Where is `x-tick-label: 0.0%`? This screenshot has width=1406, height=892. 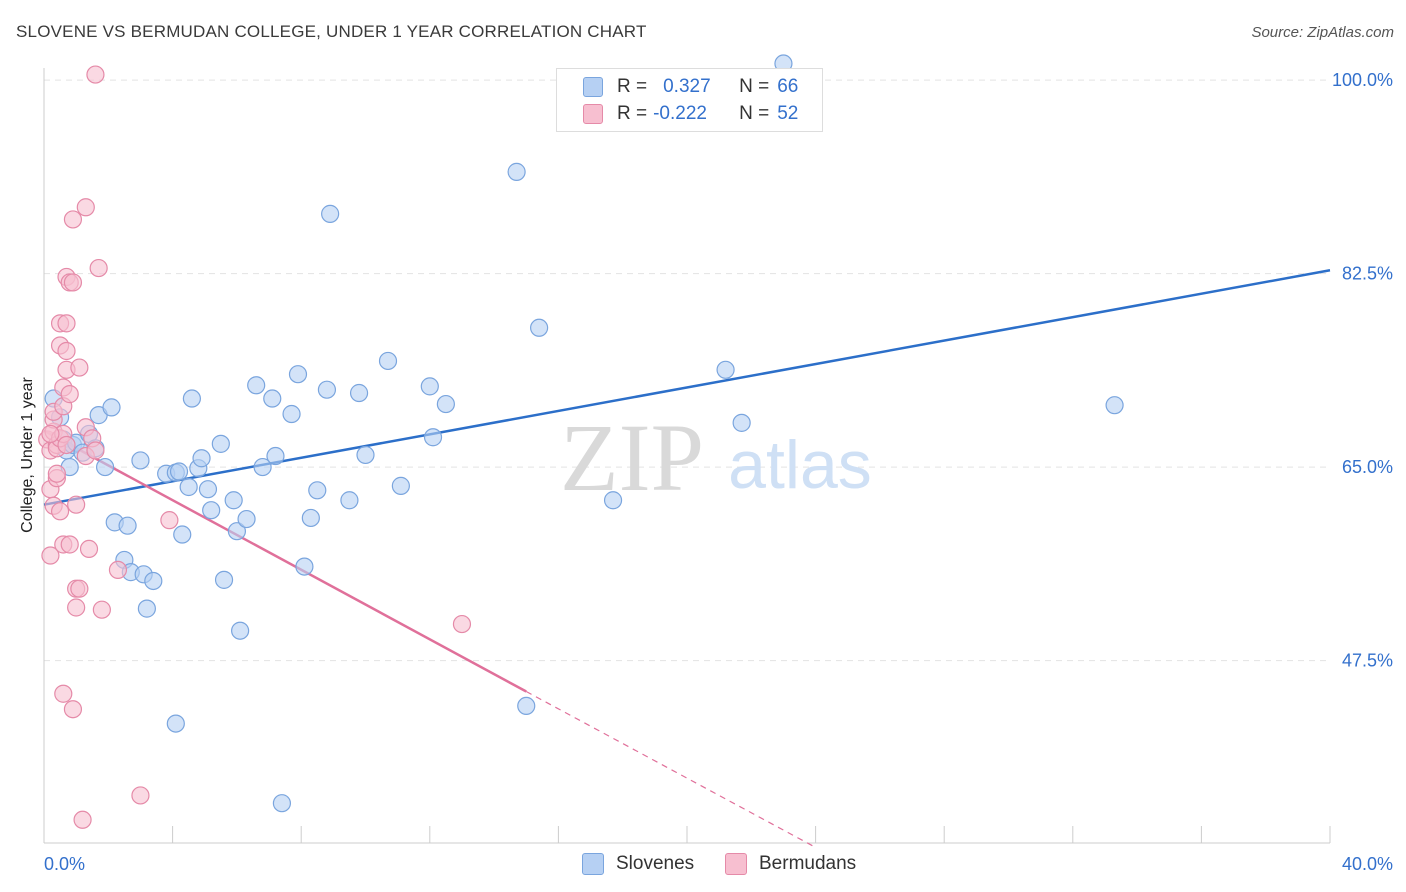 x-tick-label: 0.0% is located at coordinates (64, 864).